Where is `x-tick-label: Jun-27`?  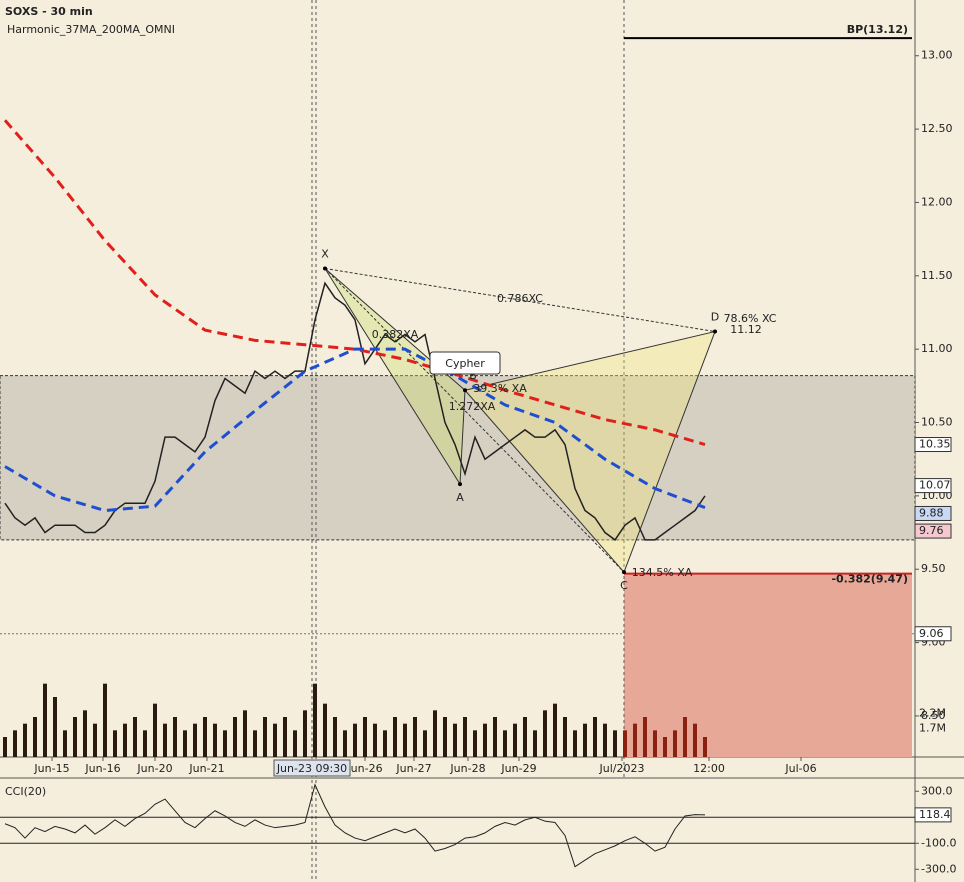 x-tick-label: Jun-27 is located at coordinates (413, 768).